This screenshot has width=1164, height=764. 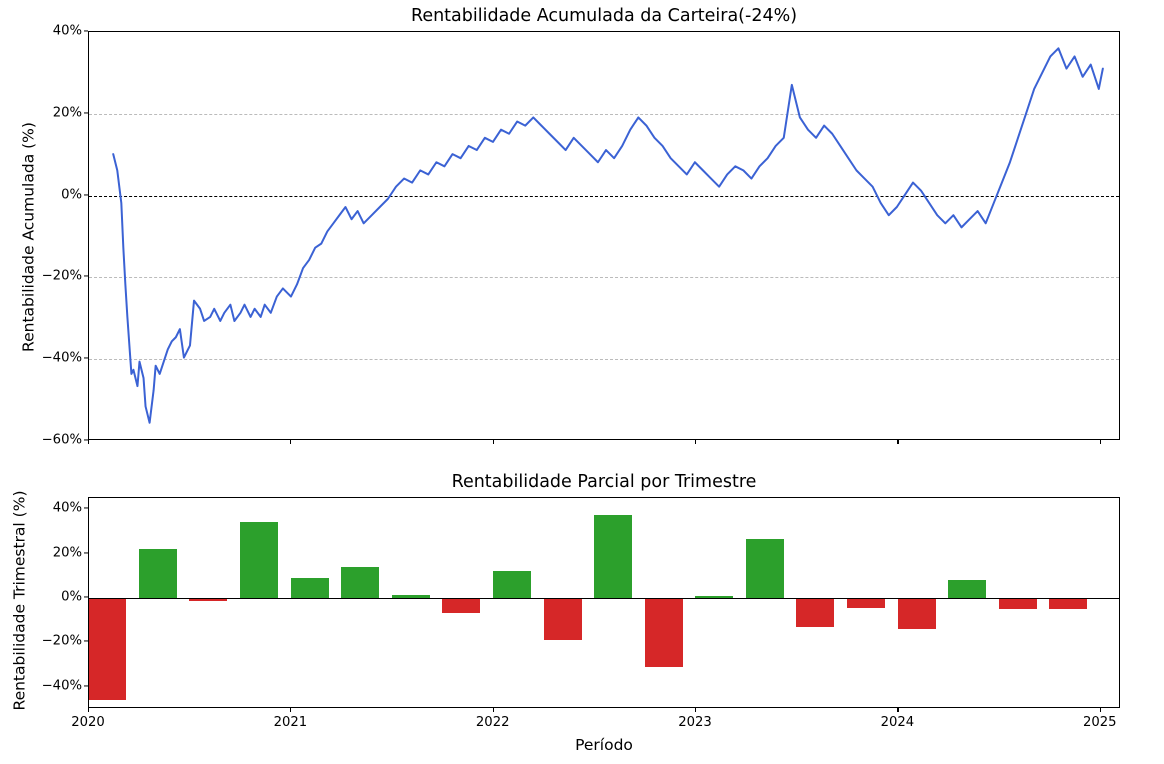 I want to click on quarterly-y-tick-label: −40%, so click(x=61, y=686).